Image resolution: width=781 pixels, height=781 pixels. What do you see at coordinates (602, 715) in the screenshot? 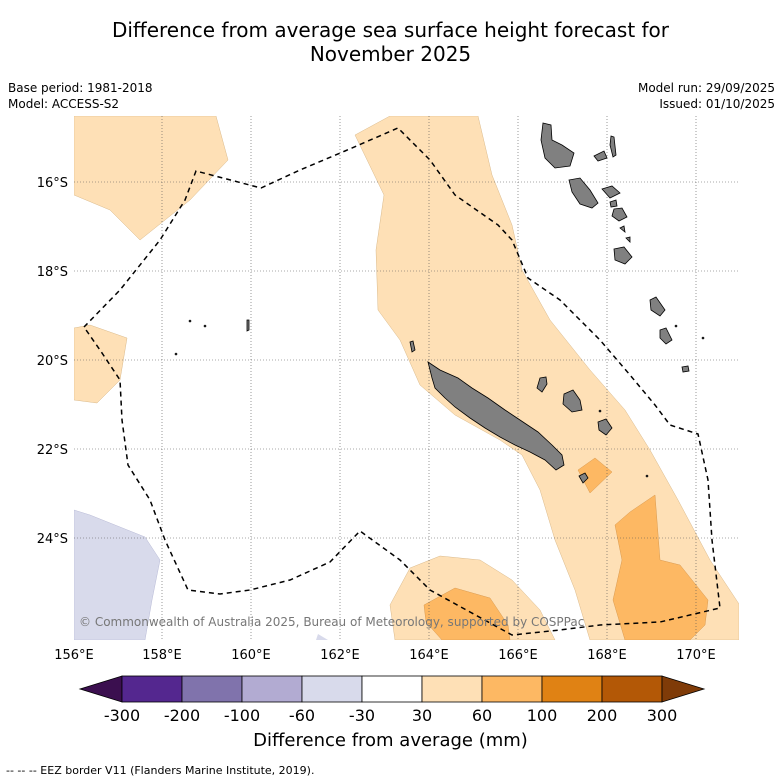
I see `colorbar-tick-label: 200` at bounding box center [602, 715].